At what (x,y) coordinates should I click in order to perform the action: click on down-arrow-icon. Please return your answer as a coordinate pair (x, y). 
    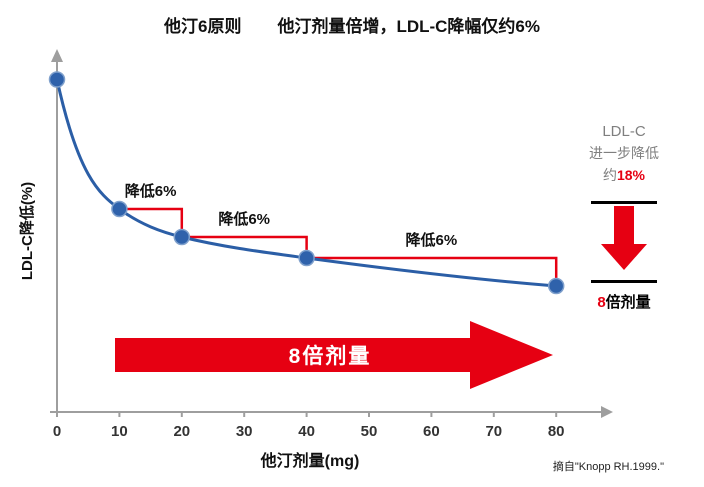
    Looking at the image, I should click on (624, 224).